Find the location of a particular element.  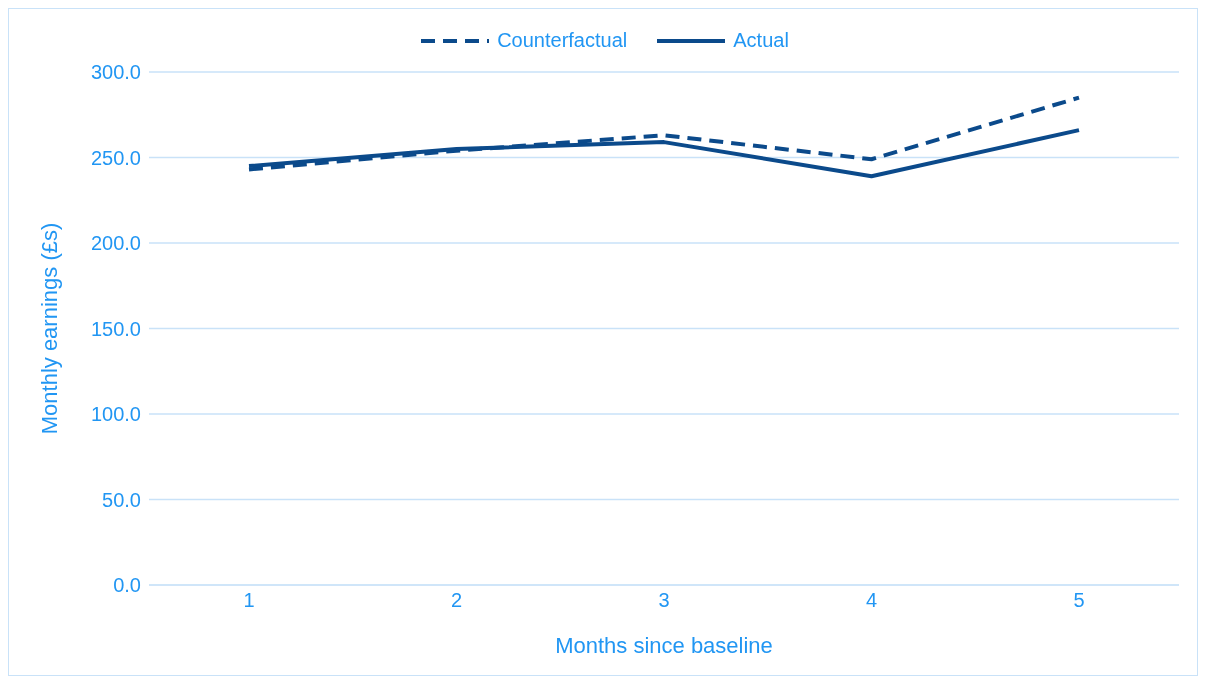

x-tick-label: 1 is located at coordinates (249, 600).